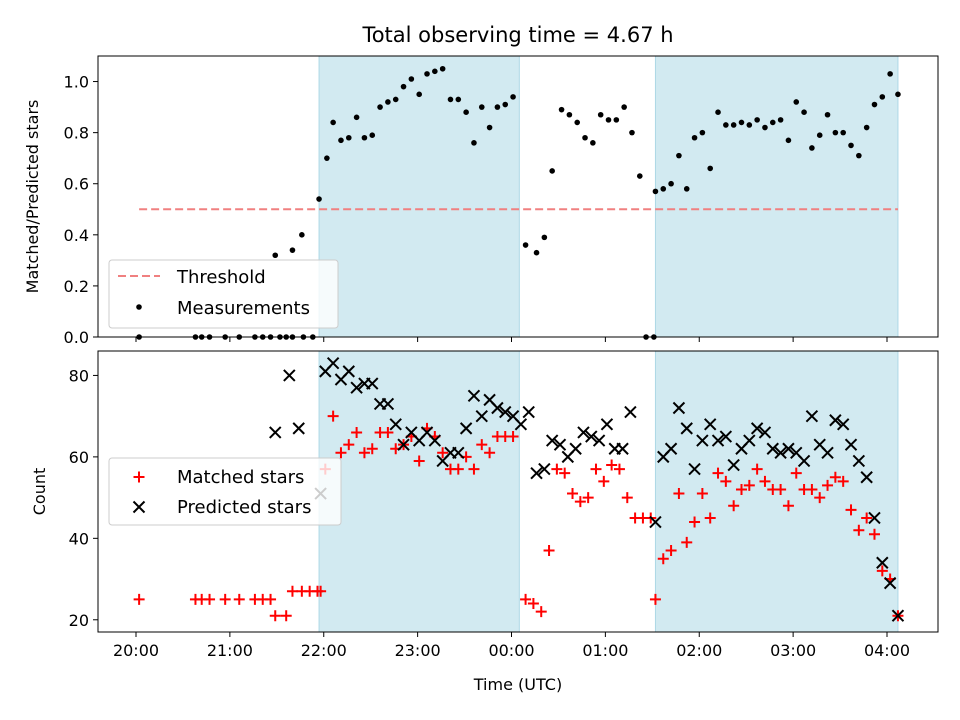 Image resolution: width=960 pixels, height=720 pixels. I want to click on legend-predicted-label: Predicted stars, so click(244, 507).